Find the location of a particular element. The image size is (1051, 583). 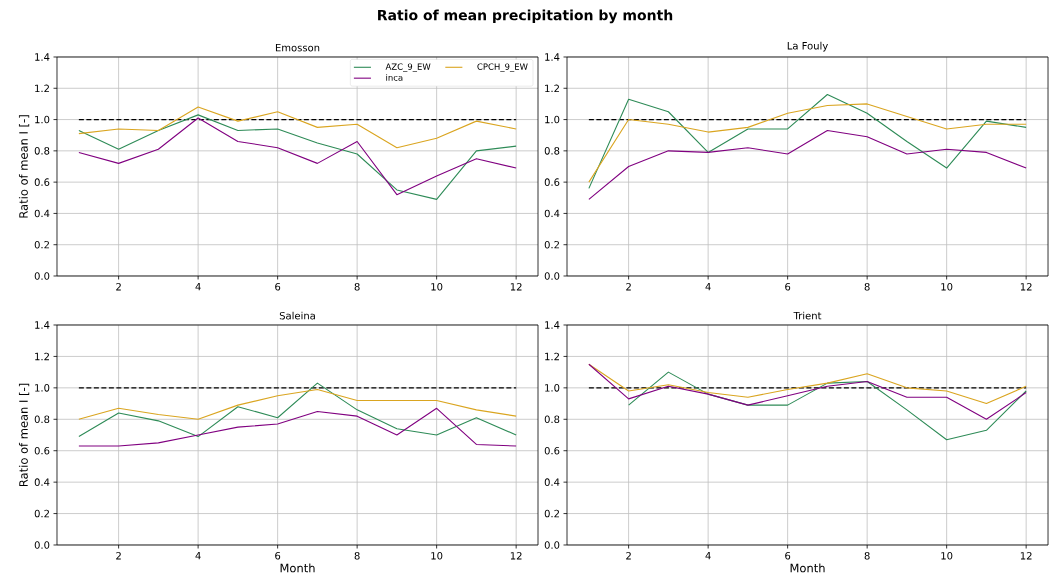

chart-title: La Fouly is located at coordinates (807, 46).